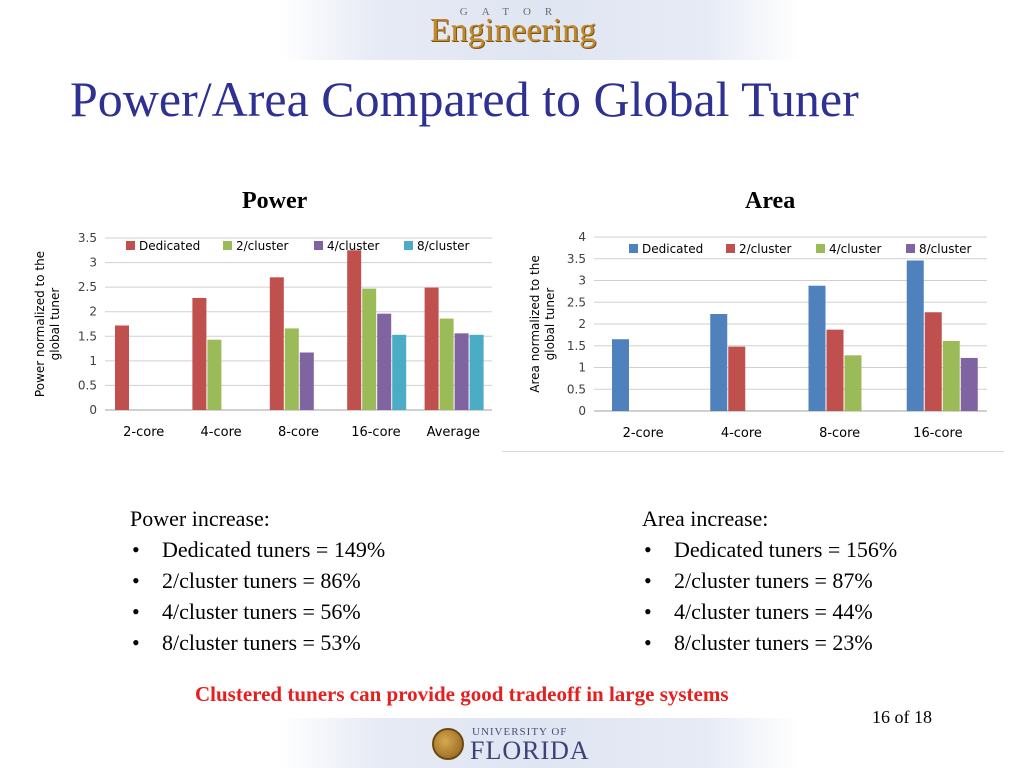  What do you see at coordinates (582, 237) in the screenshot?
I see `y-tick-label: 4` at bounding box center [582, 237].